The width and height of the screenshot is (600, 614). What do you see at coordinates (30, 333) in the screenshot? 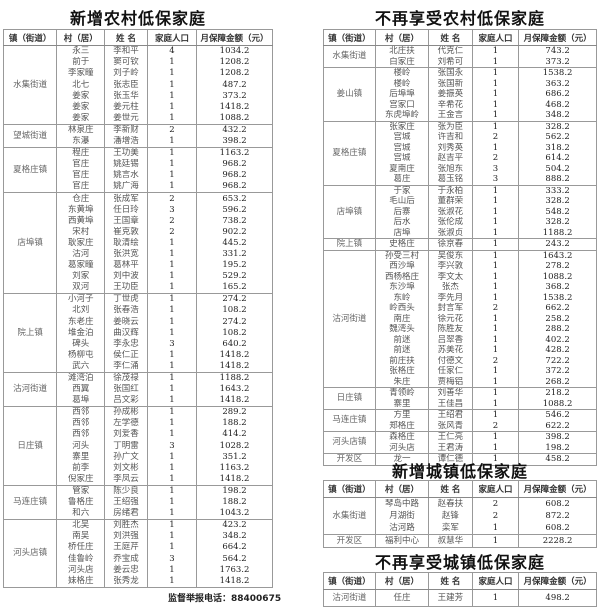
I see `town-cell: 院上镇` at bounding box center [30, 333].